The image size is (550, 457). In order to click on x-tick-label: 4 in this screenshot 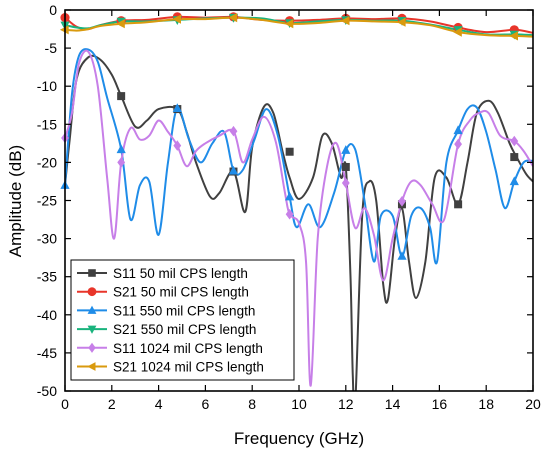, I will do `click(159, 404)`.